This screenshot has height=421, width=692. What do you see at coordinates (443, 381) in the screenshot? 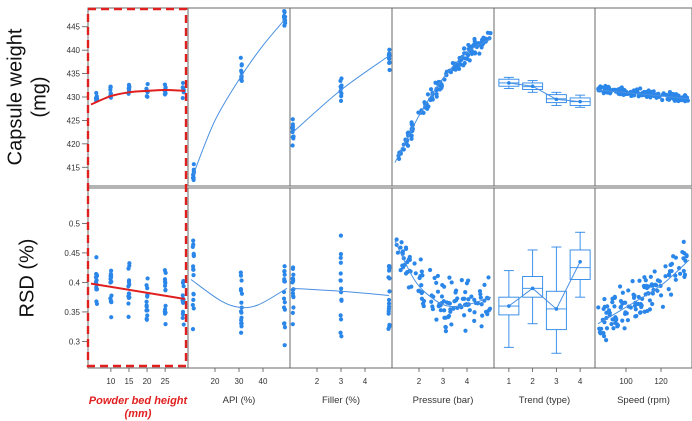
I see `x-tick-label: 3` at bounding box center [443, 381].